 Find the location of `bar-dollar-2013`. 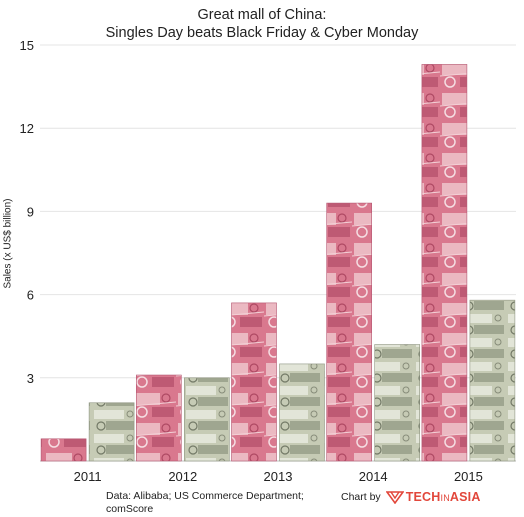

bar-dollar-2013 is located at coordinates (302, 412).